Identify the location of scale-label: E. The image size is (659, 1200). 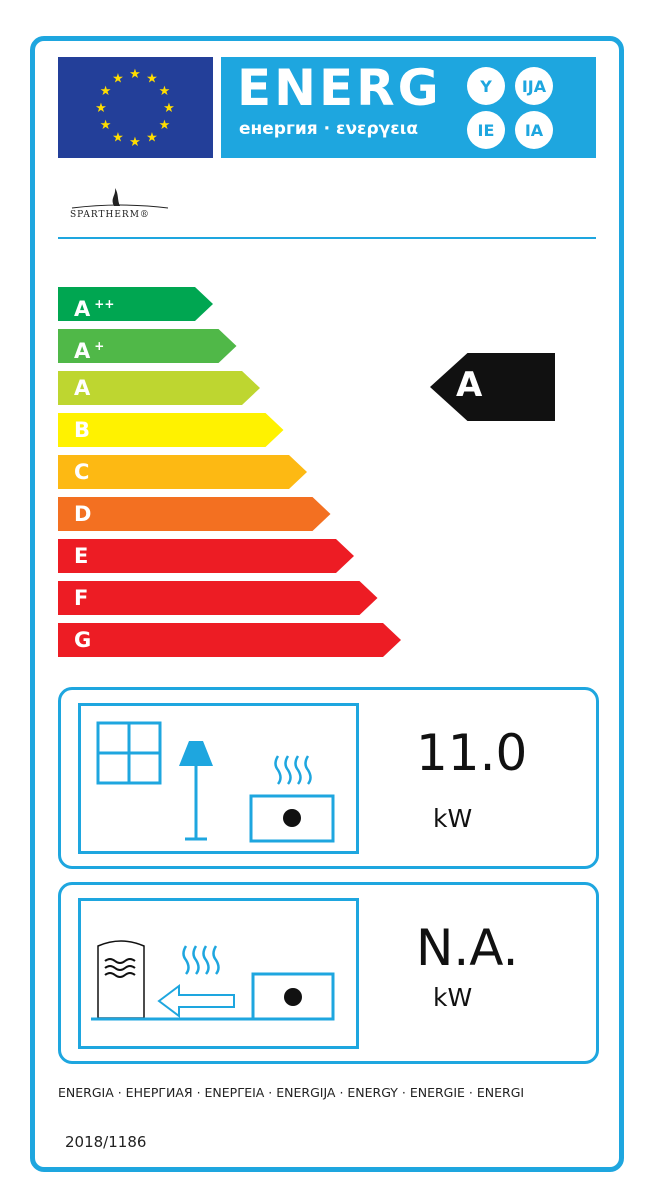
(81, 556).